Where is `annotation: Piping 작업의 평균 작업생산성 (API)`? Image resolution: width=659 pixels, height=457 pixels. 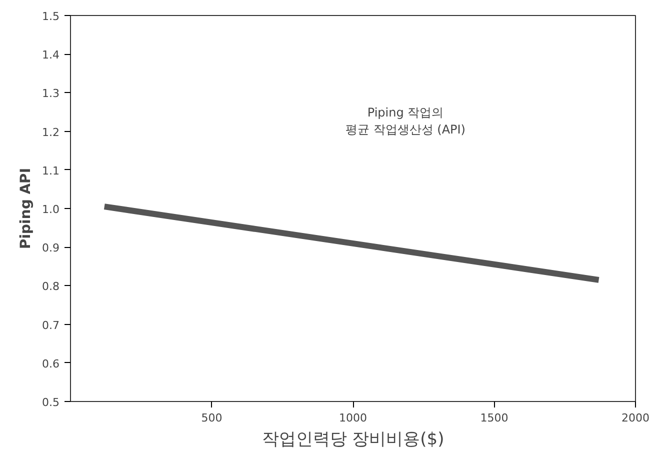 annotation: Piping 작업의 평균 작업생산성 (API) is located at coordinates (406, 121).